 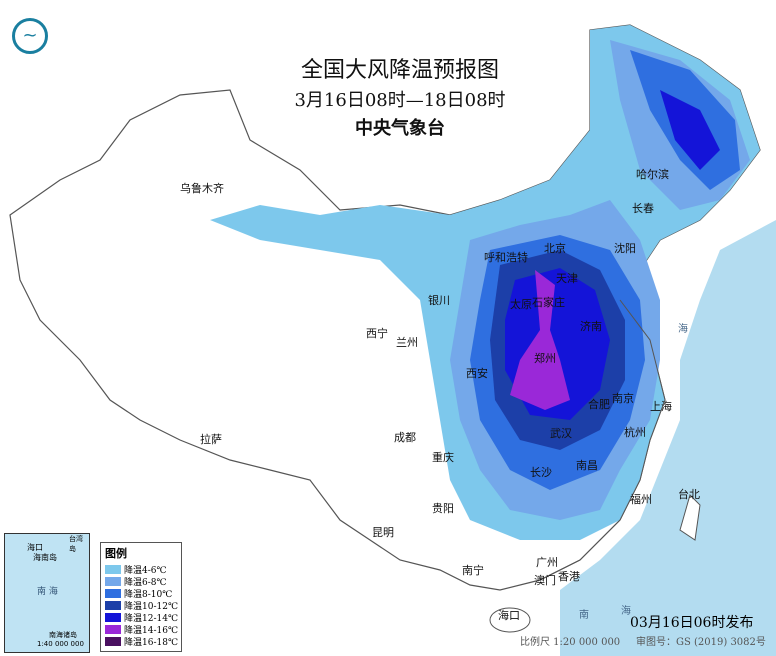 I want to click on city-label: 济南, so click(x=591, y=326).